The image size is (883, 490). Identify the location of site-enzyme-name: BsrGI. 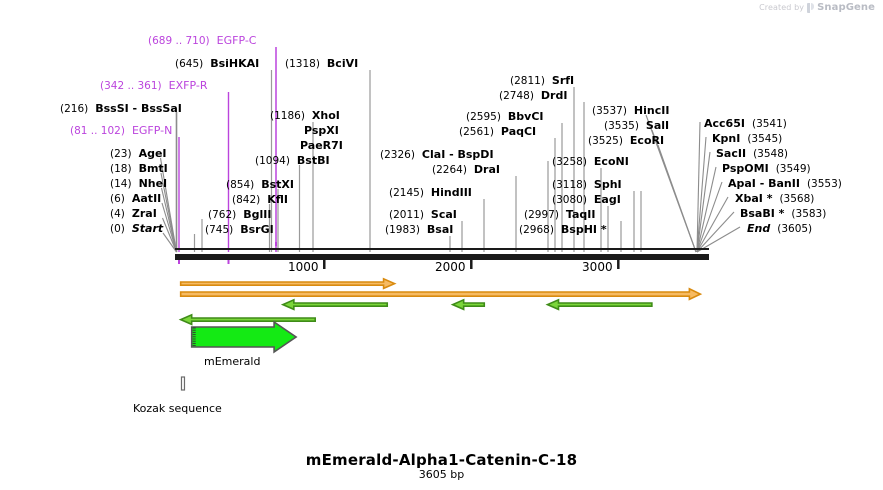
(257, 229).